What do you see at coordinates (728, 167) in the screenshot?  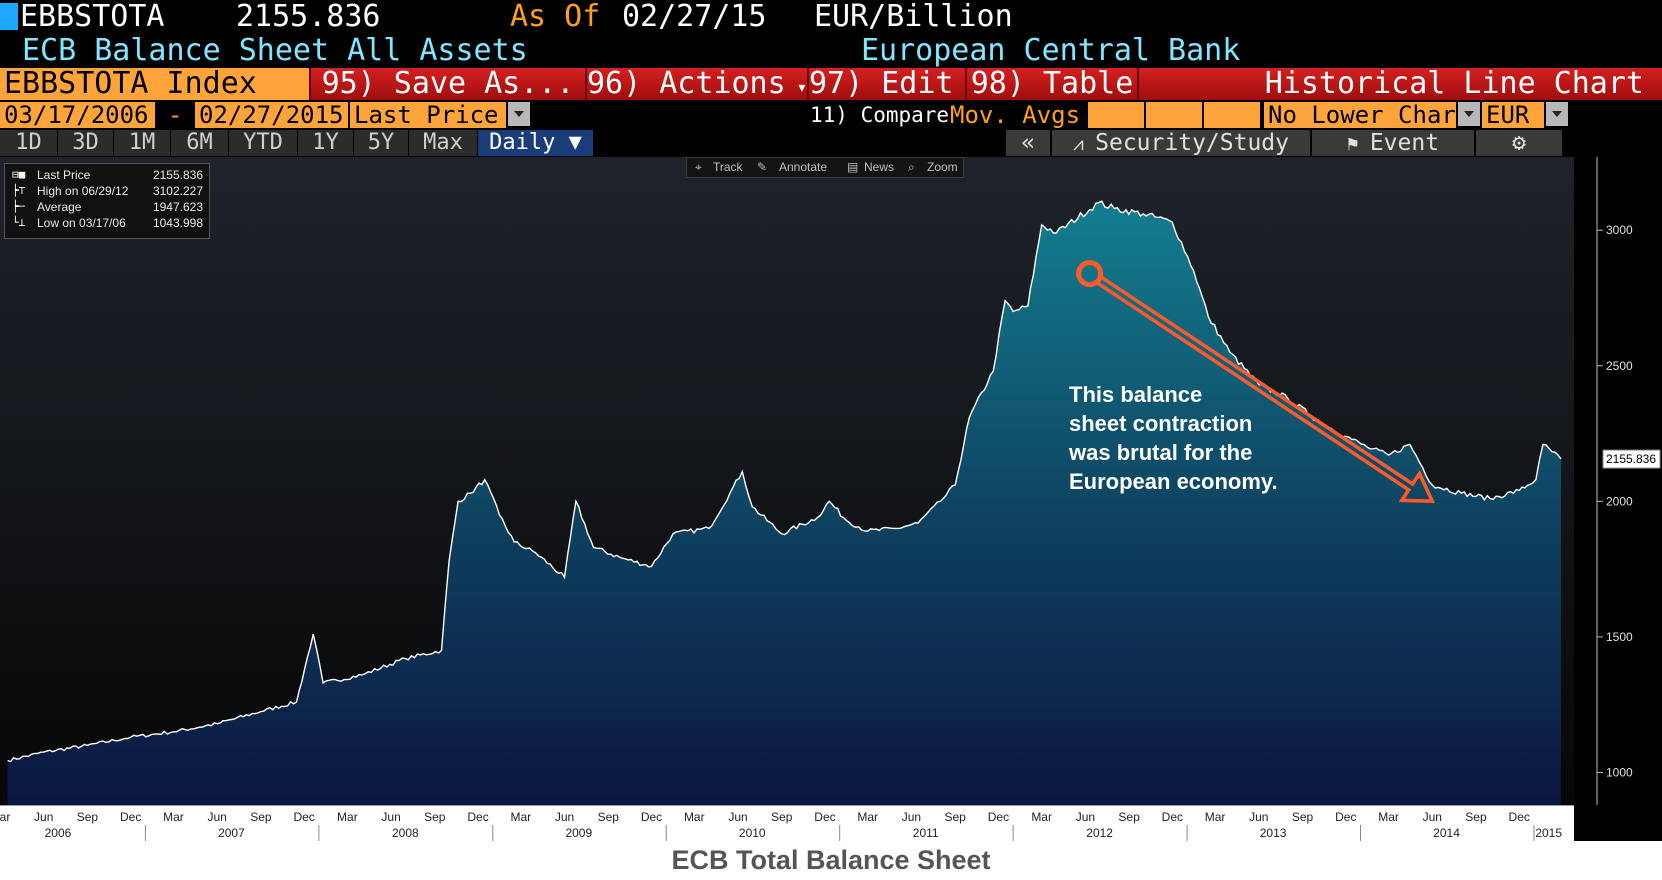 I see `track-button: Track` at bounding box center [728, 167].